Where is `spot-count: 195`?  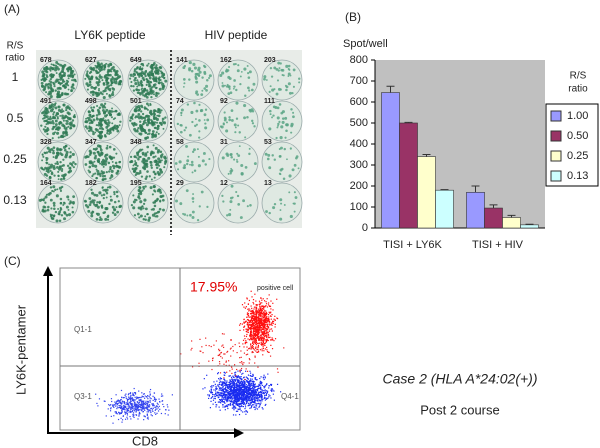
spot-count: 195 is located at coordinates (136, 183).